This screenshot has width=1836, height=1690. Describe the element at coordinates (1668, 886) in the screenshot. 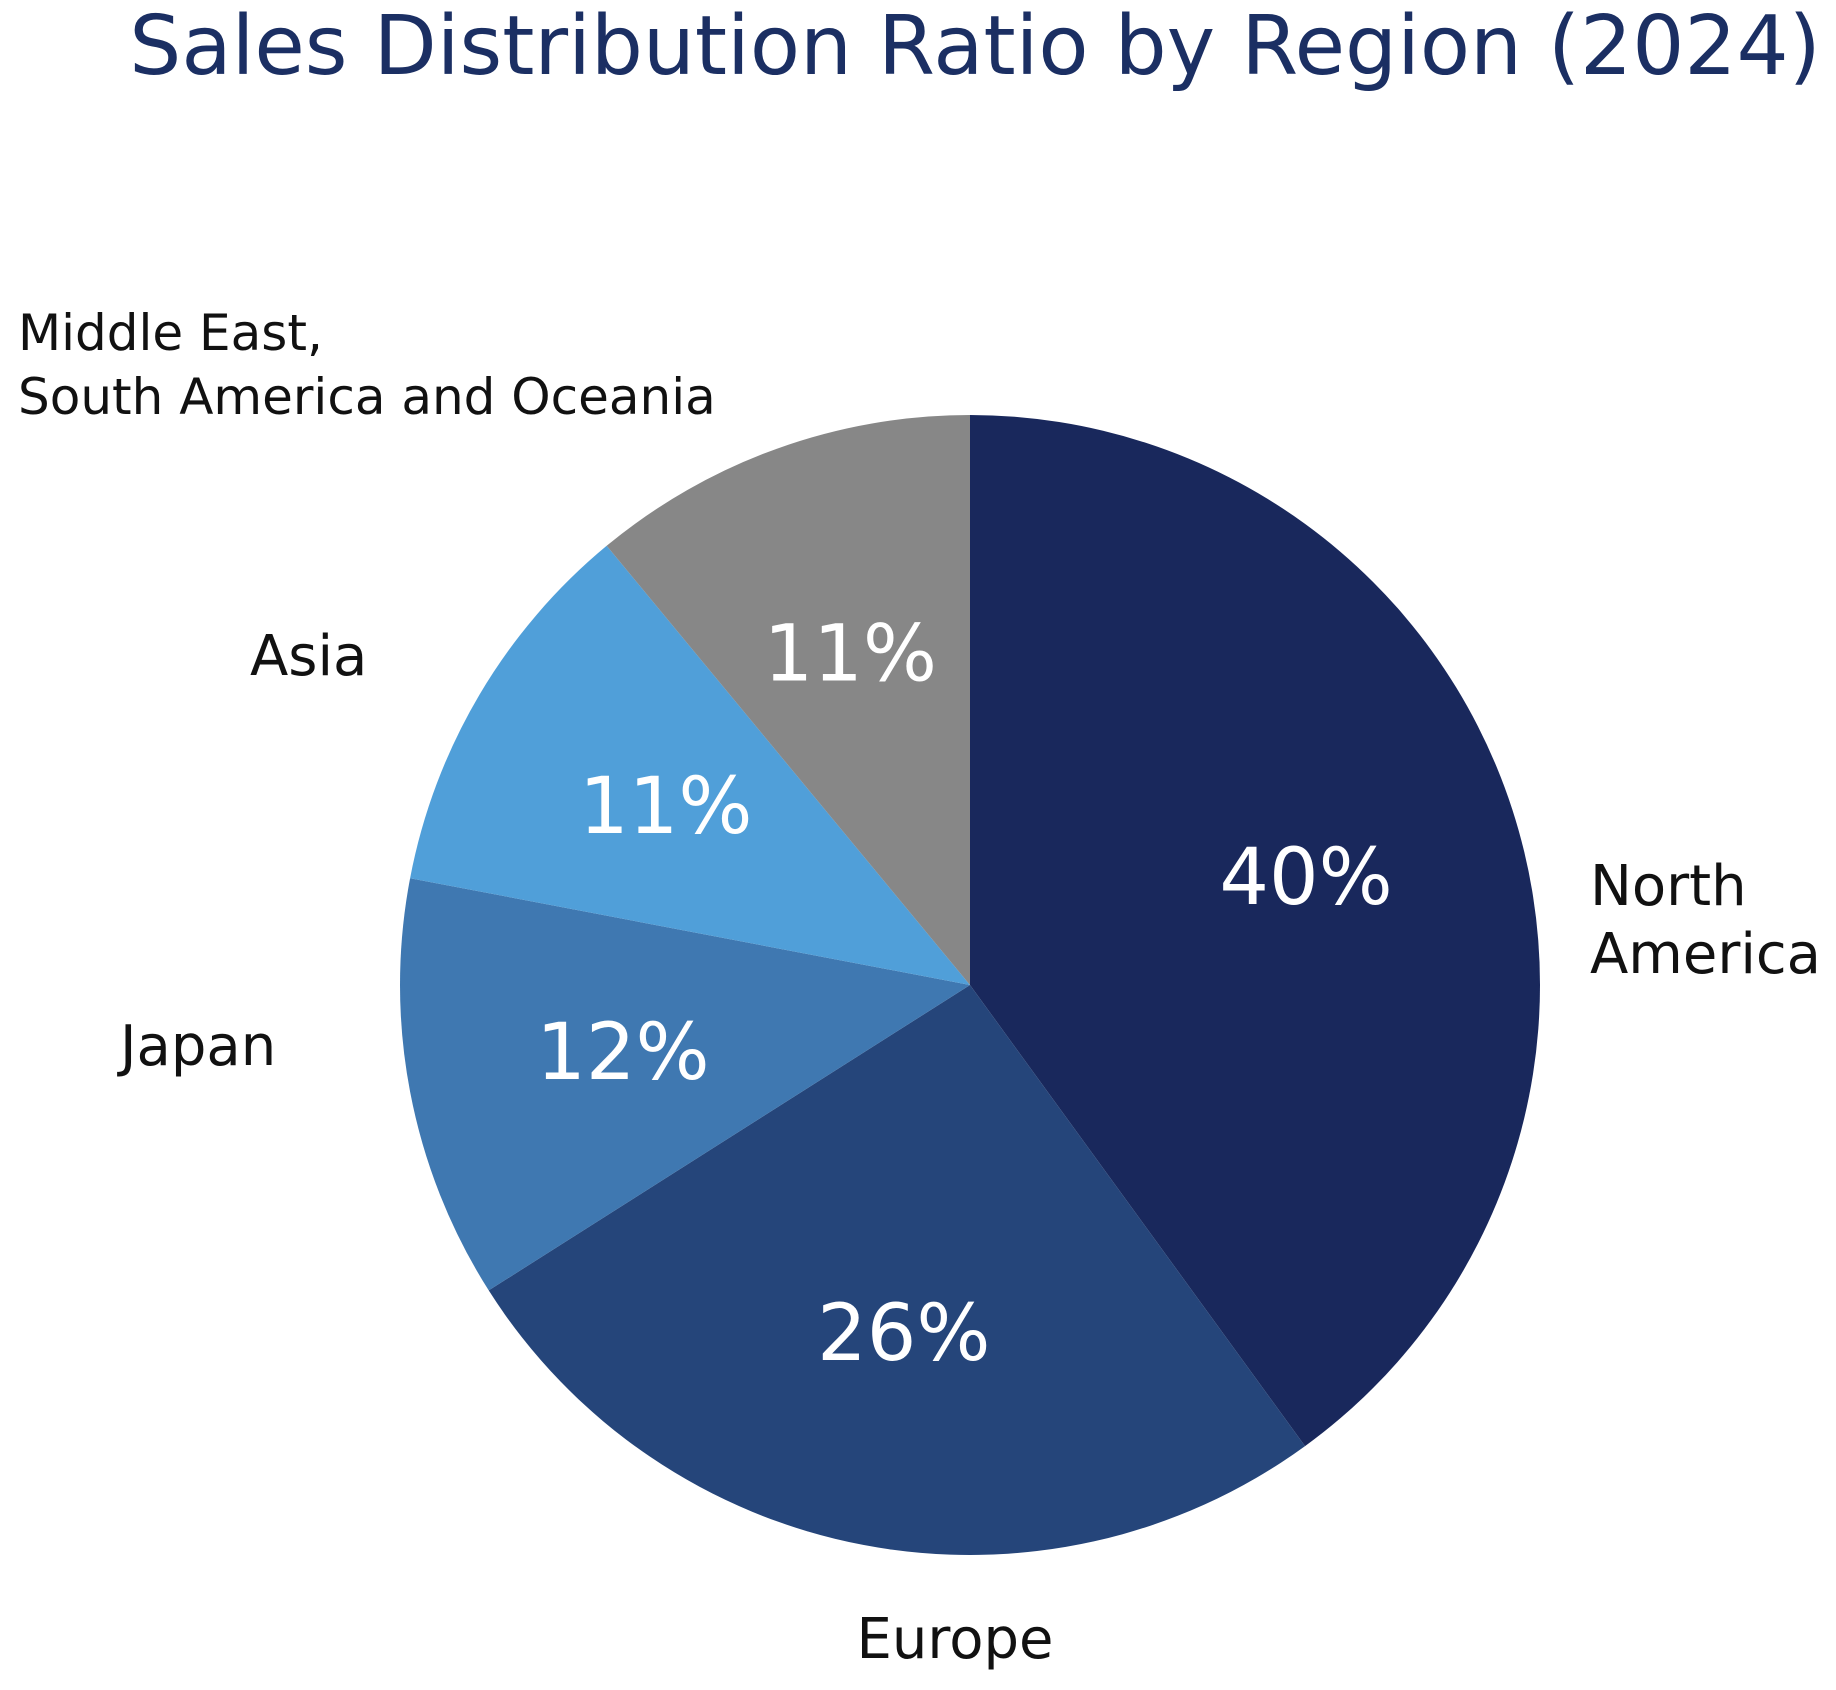

I see `category-label-line: North` at that location.